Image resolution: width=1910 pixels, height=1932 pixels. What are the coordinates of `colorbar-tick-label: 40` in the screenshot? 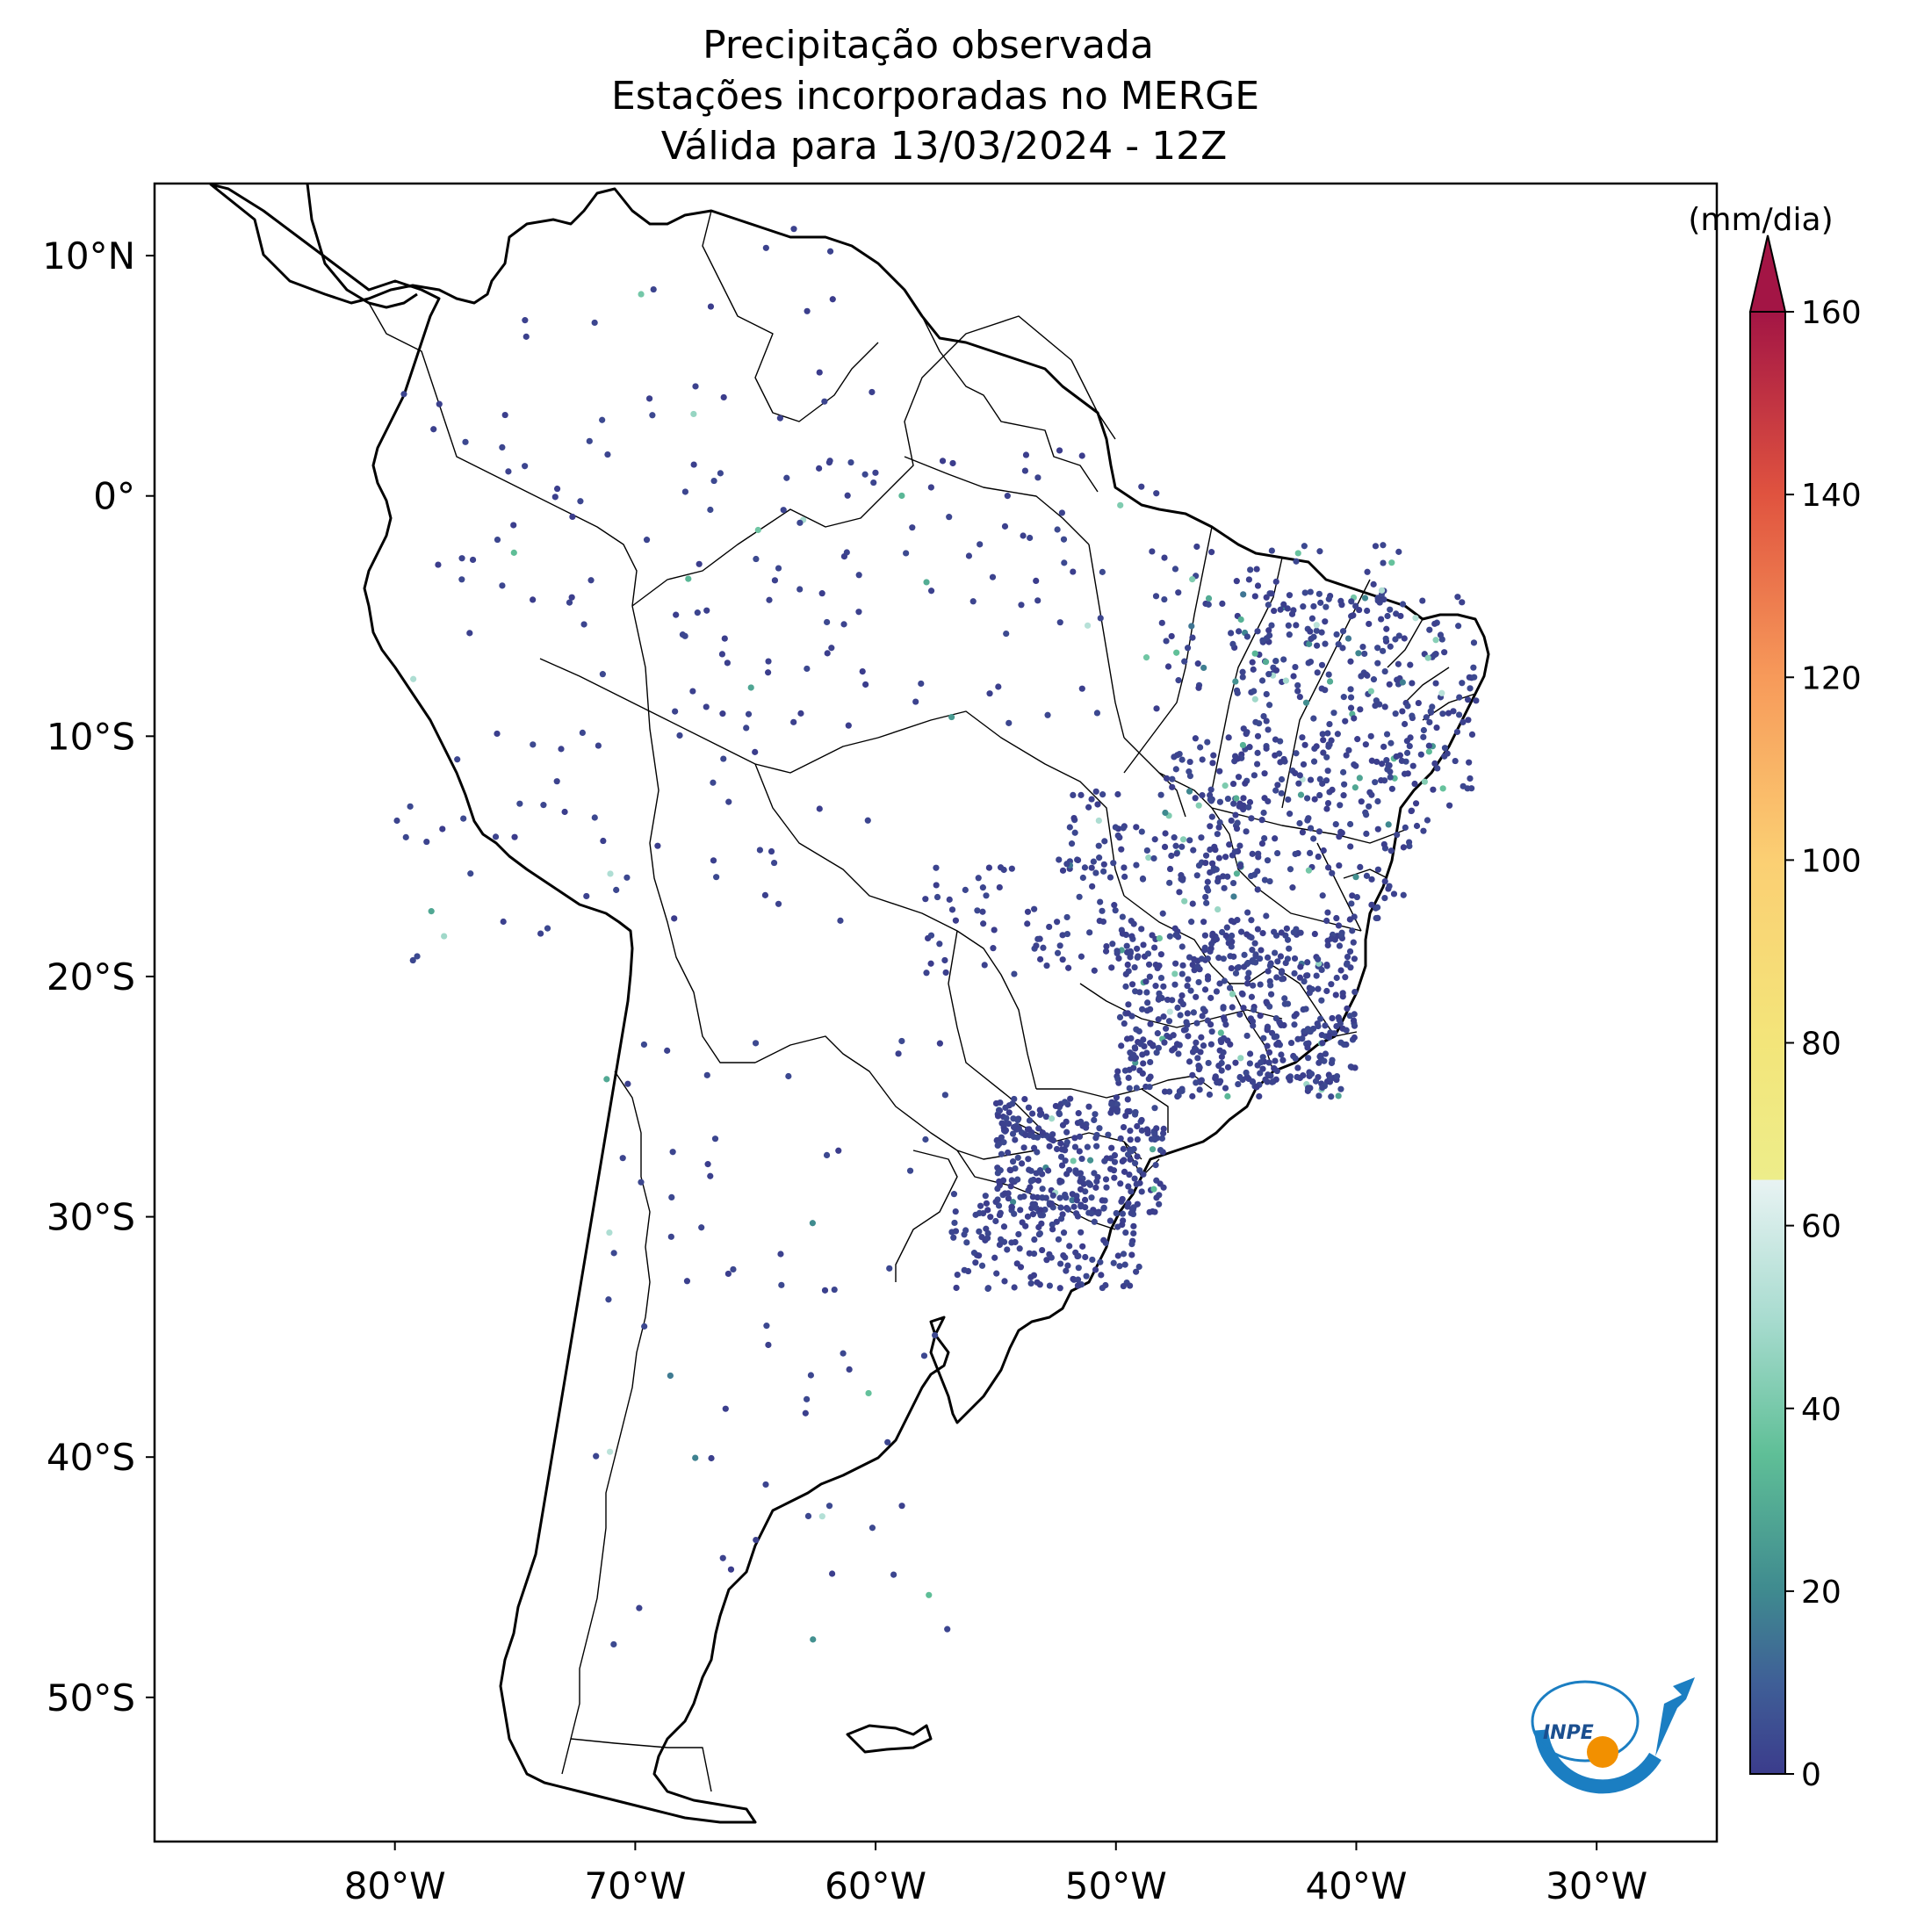 It's located at (1821, 1410).